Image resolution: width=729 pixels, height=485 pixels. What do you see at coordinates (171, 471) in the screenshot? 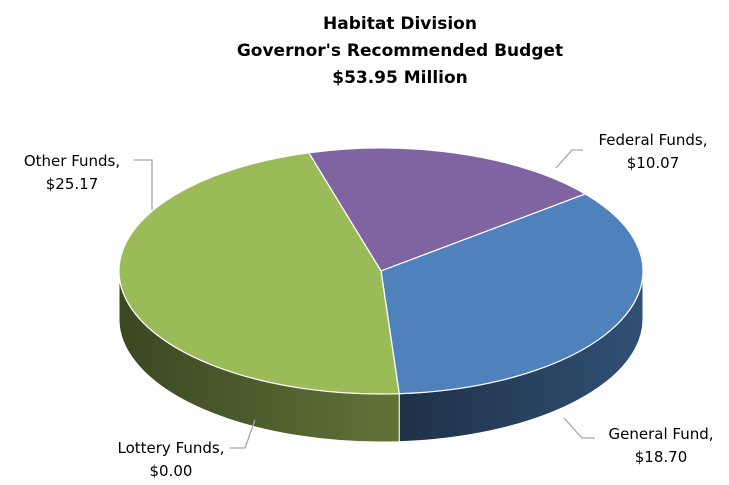
I see `slice-label-value-lottery-funds: $0.00` at bounding box center [171, 471].